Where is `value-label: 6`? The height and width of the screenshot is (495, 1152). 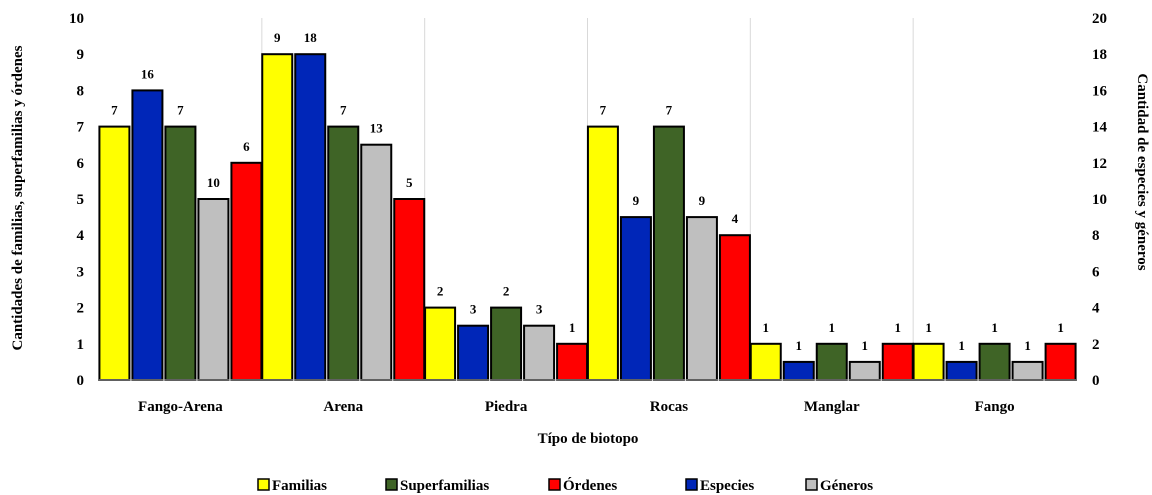 value-label: 6 is located at coordinates (246, 146).